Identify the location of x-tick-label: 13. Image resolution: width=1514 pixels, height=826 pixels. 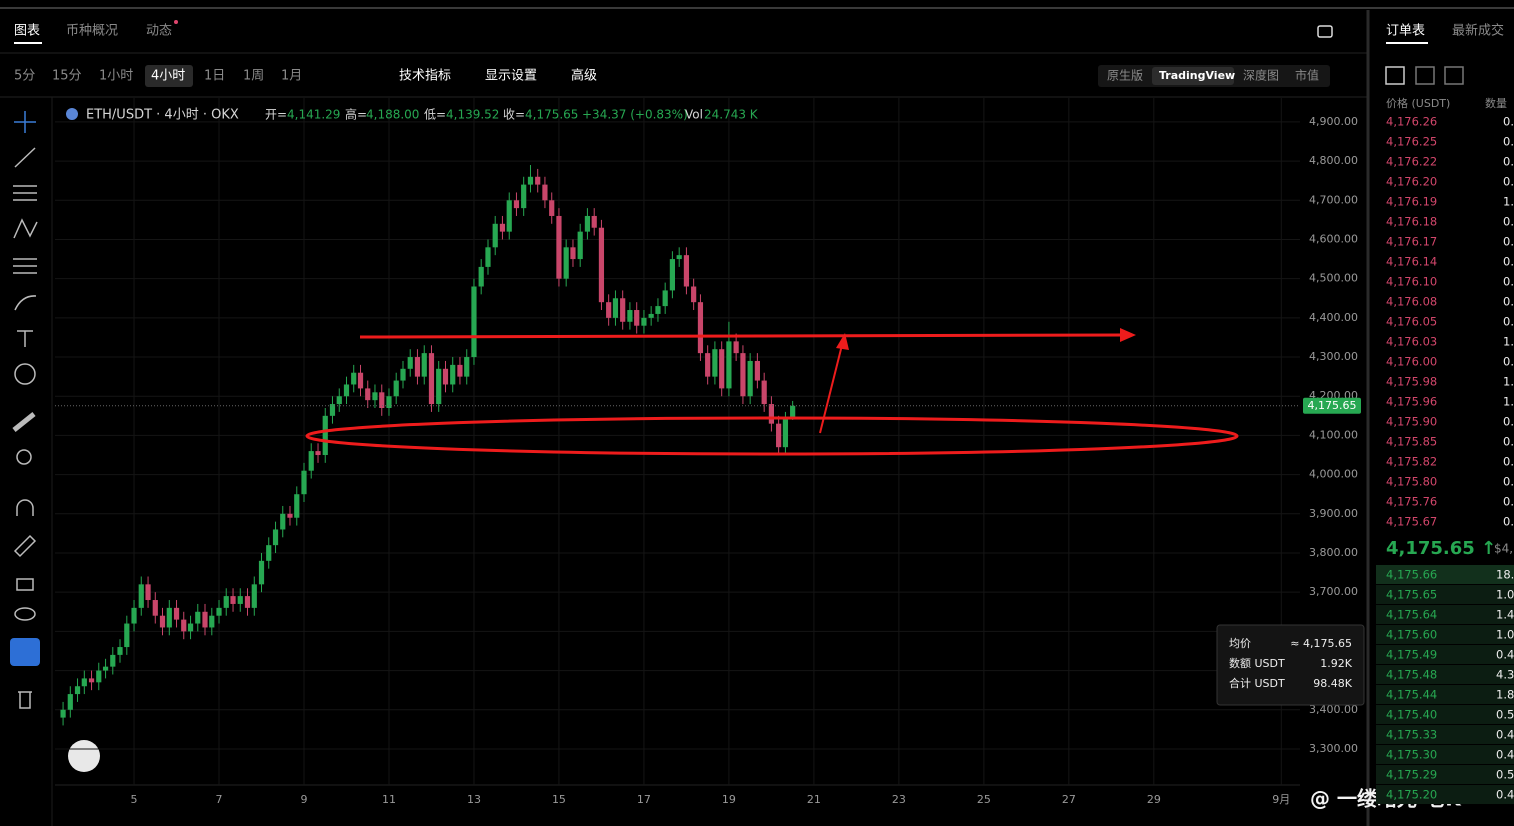
(474, 799).